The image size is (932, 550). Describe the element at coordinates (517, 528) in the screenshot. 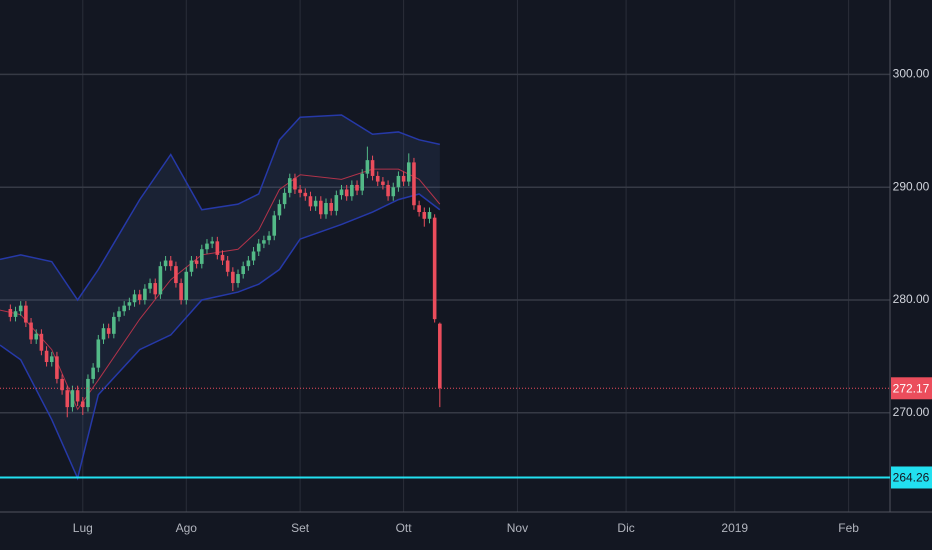

I see `x-tick-label: Nov` at that location.